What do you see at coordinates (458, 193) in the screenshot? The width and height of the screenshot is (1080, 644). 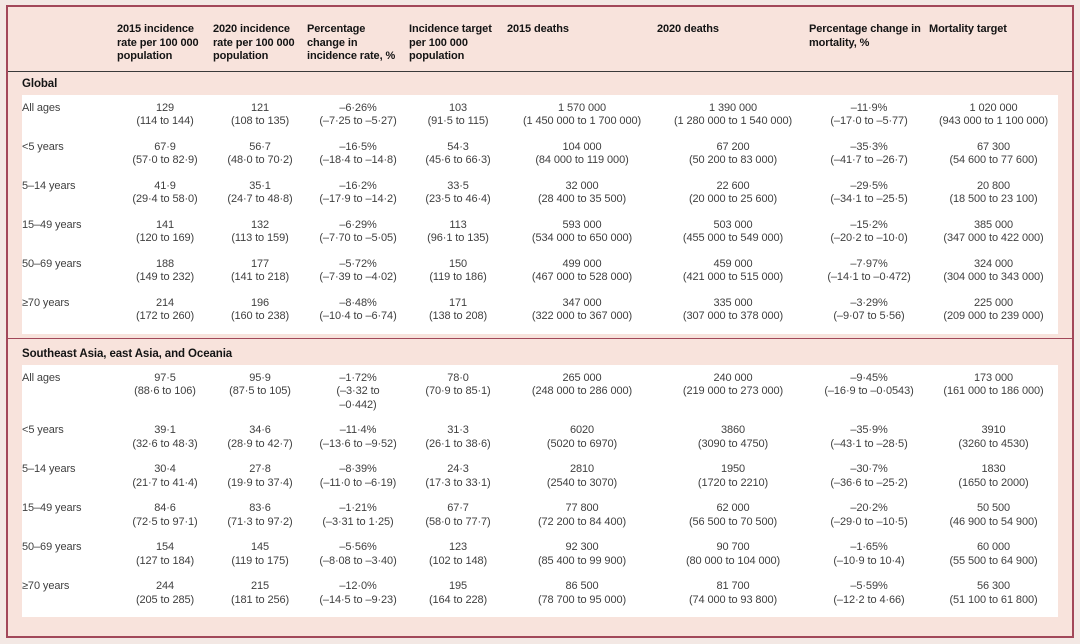 I see `table-cell: 33·5 (23·5 to 46·4)` at bounding box center [458, 193].